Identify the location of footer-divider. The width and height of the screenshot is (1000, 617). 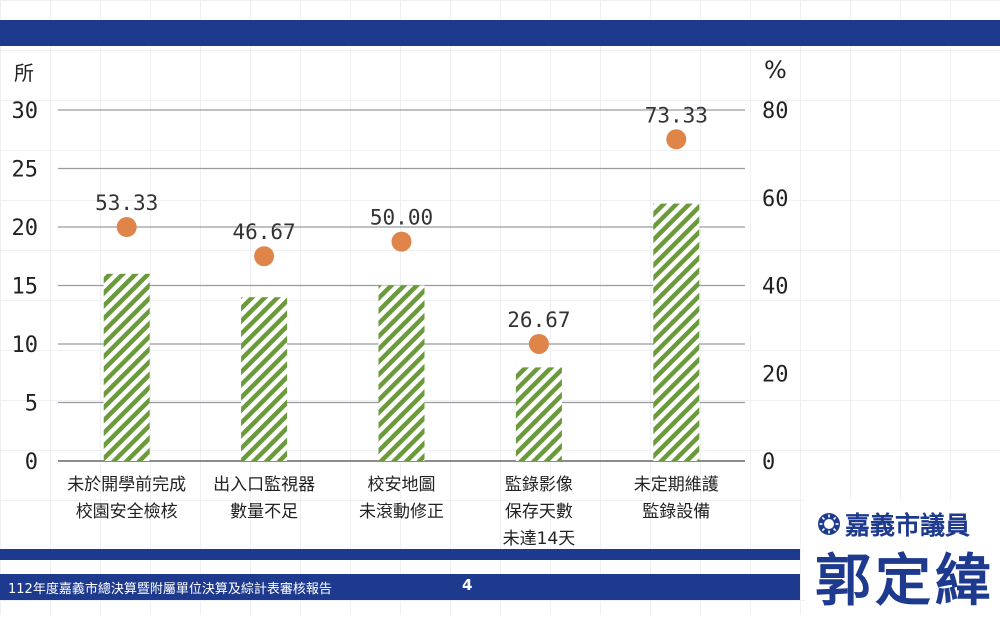
(400, 554).